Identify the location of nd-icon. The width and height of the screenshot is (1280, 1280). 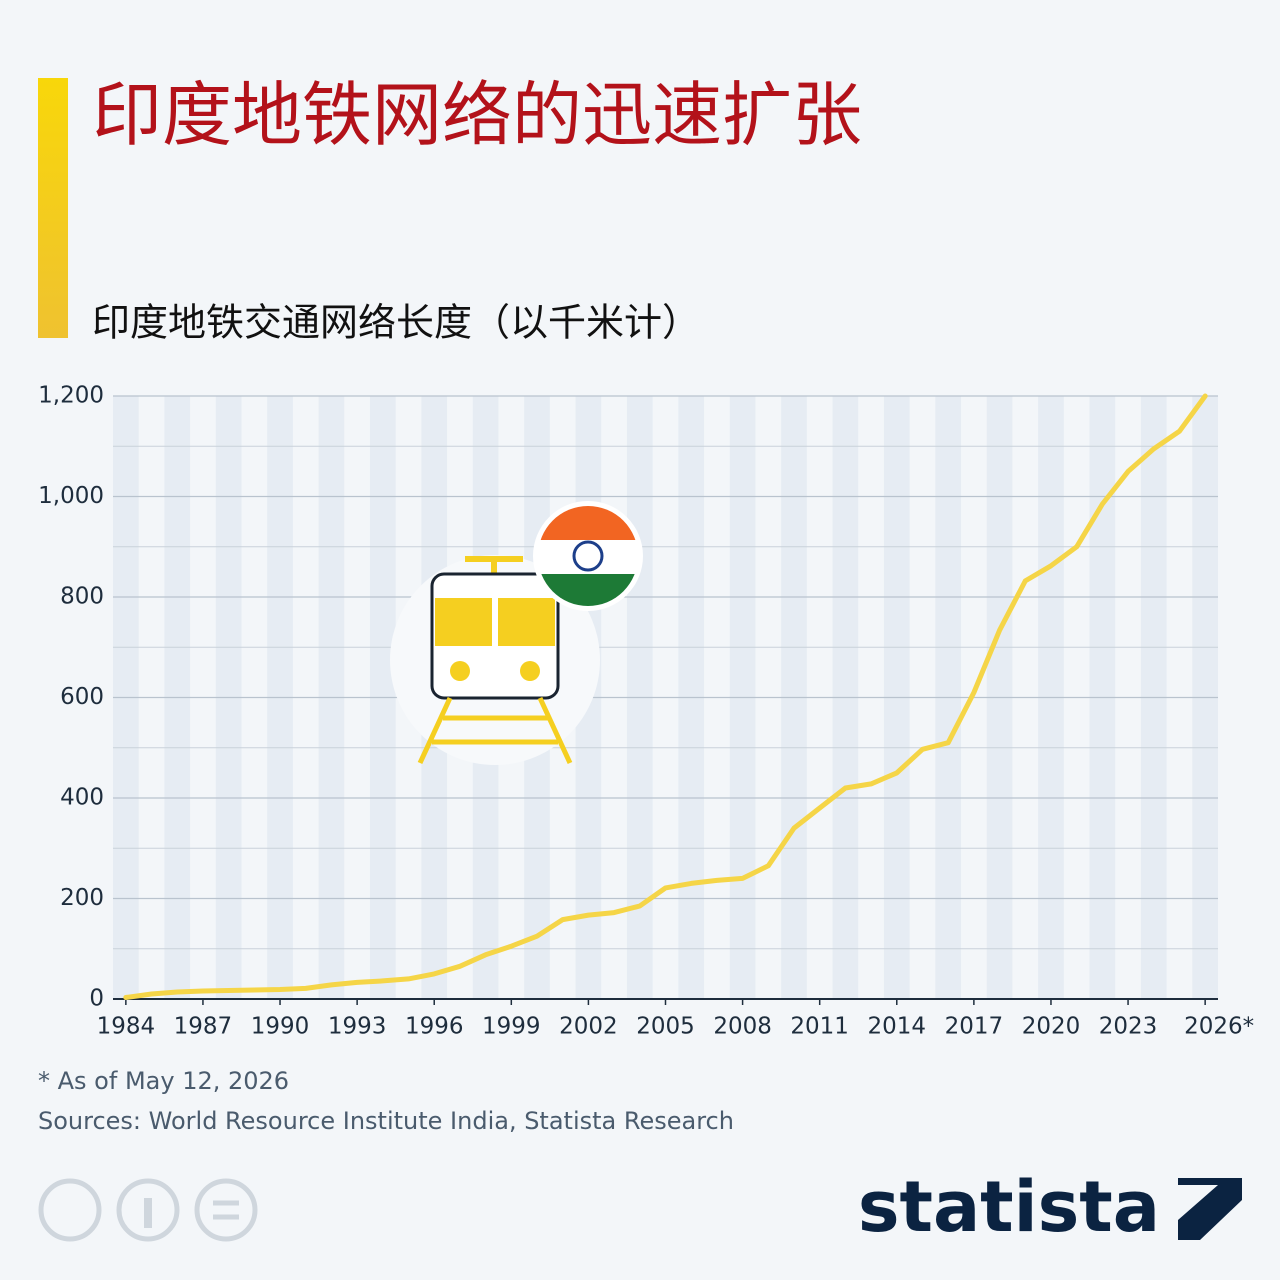
(226, 1210).